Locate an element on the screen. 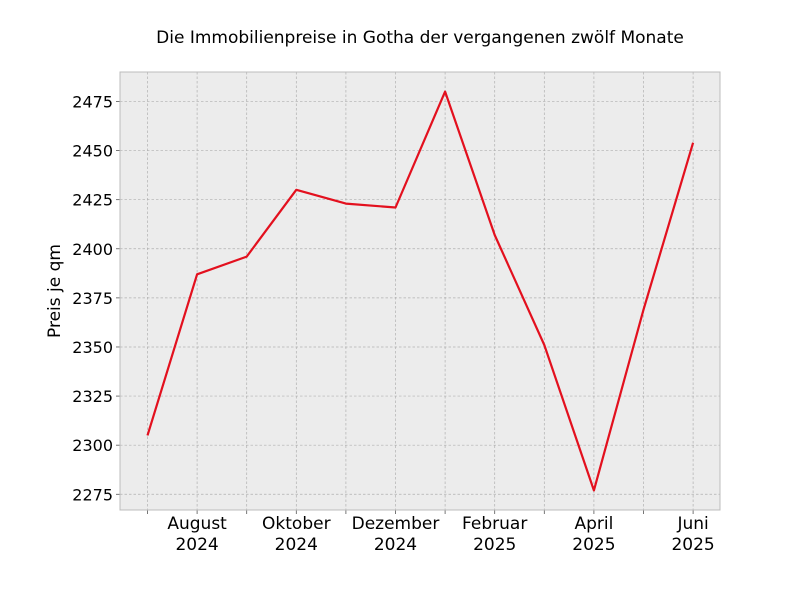 This screenshot has width=800, height=600. y-axis-ticks: 2275 2300 2325 2350 2375 2400 2425 2450 2475 is located at coordinates (96, 298).